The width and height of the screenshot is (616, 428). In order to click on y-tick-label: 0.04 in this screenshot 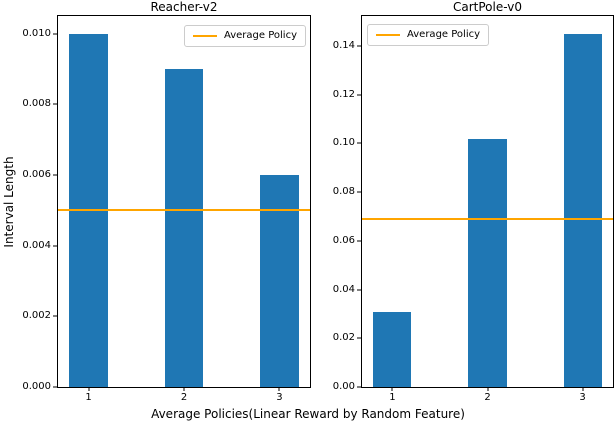, I will do `click(343, 289)`.